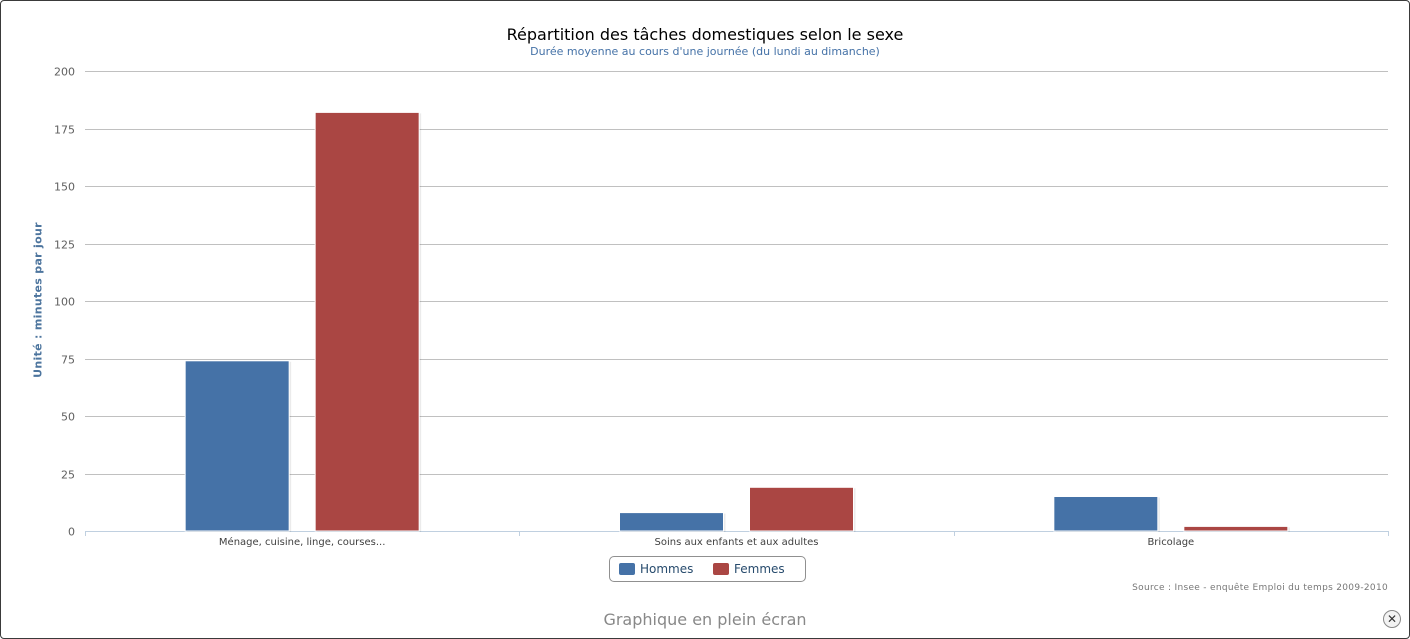  Describe the element at coordinates (64, 72) in the screenshot. I see `y-tick-label: 200` at that location.